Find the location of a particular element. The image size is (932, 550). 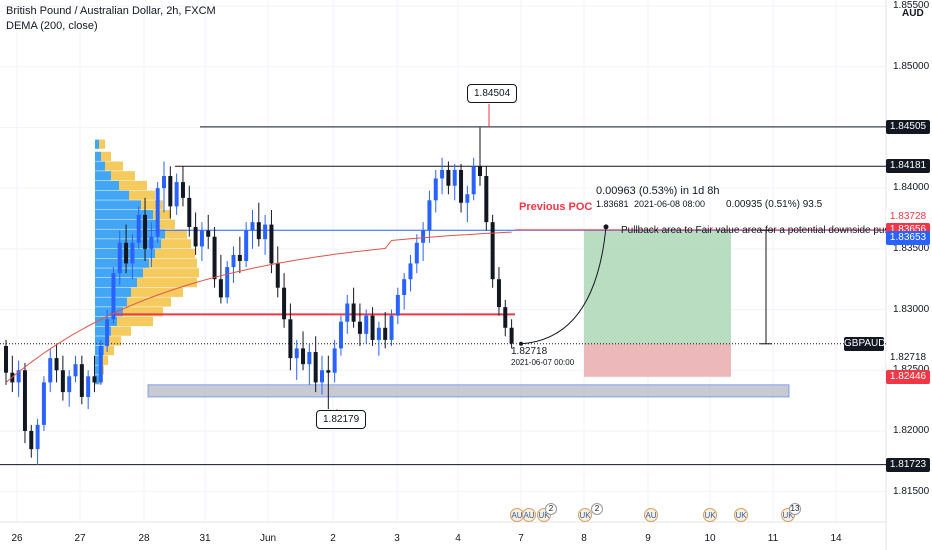

time-tick: 14 is located at coordinates (836, 538).